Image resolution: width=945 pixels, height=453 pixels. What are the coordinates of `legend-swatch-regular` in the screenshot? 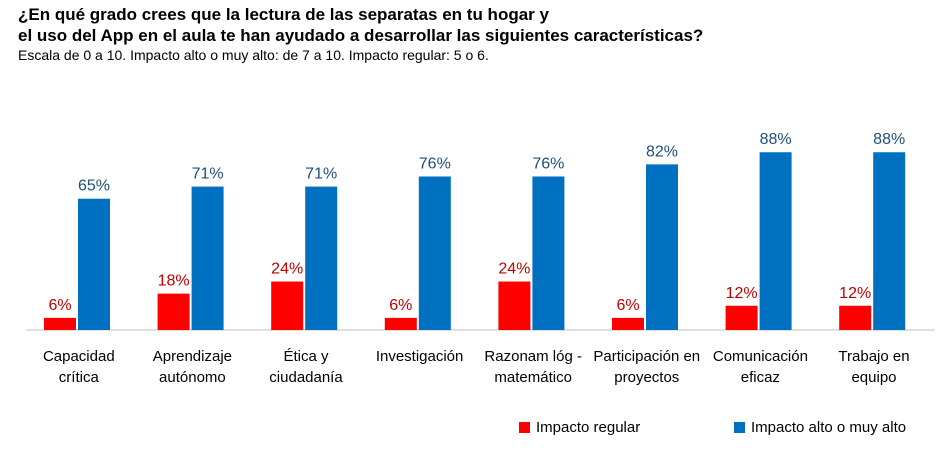 It's located at (524, 427).